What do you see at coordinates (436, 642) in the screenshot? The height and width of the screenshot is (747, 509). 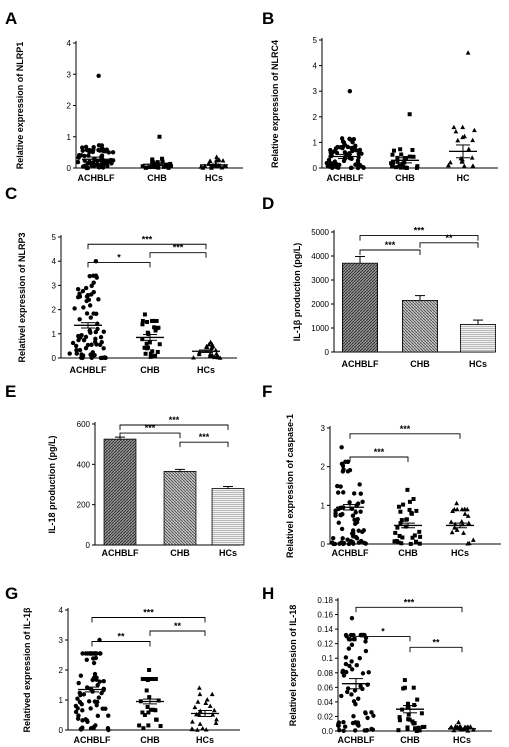 I see `significance-label: **` at bounding box center [436, 642].